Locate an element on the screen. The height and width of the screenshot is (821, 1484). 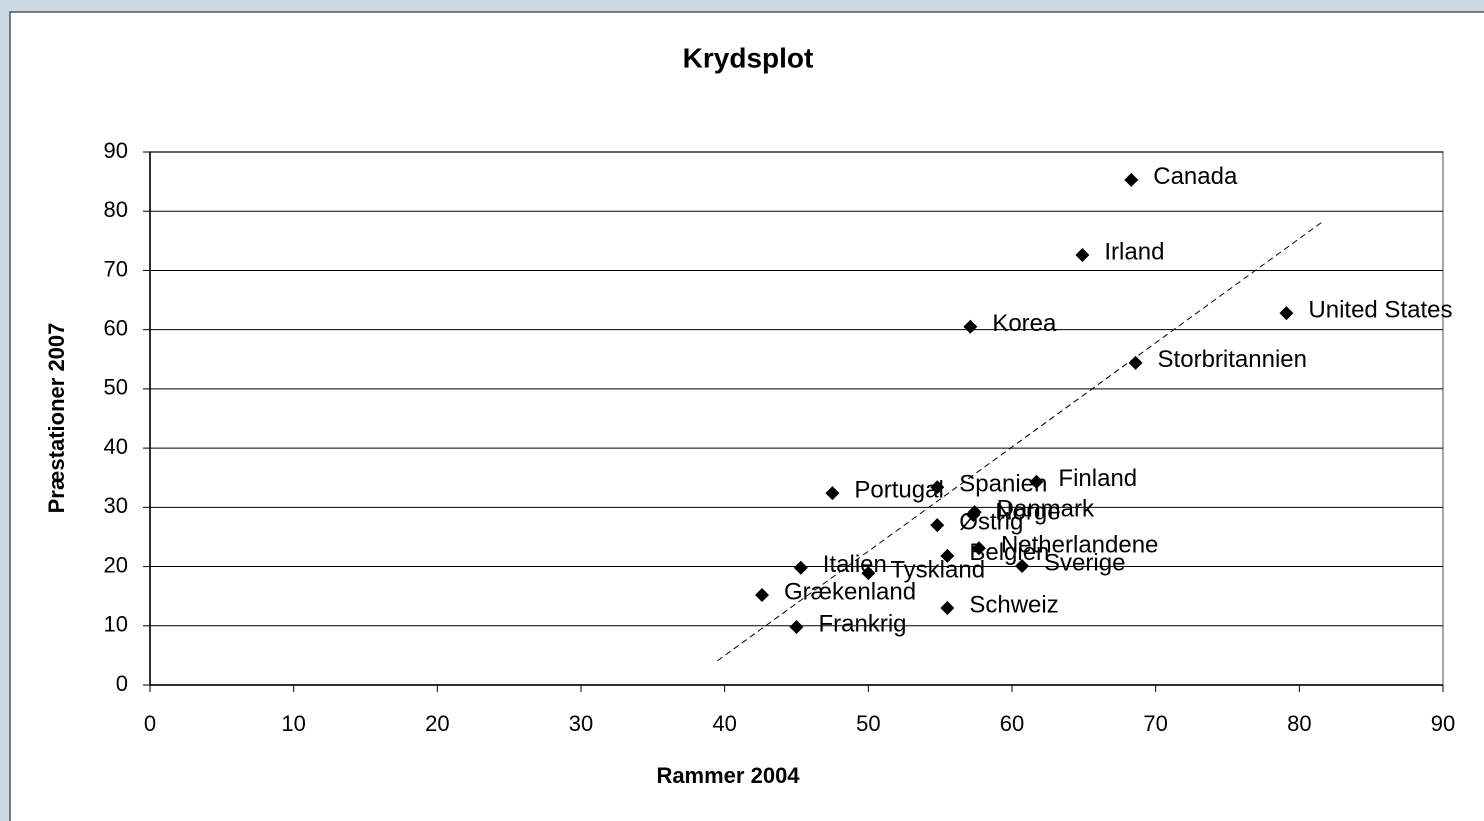
data-label: Canada is located at coordinates (1195, 176).